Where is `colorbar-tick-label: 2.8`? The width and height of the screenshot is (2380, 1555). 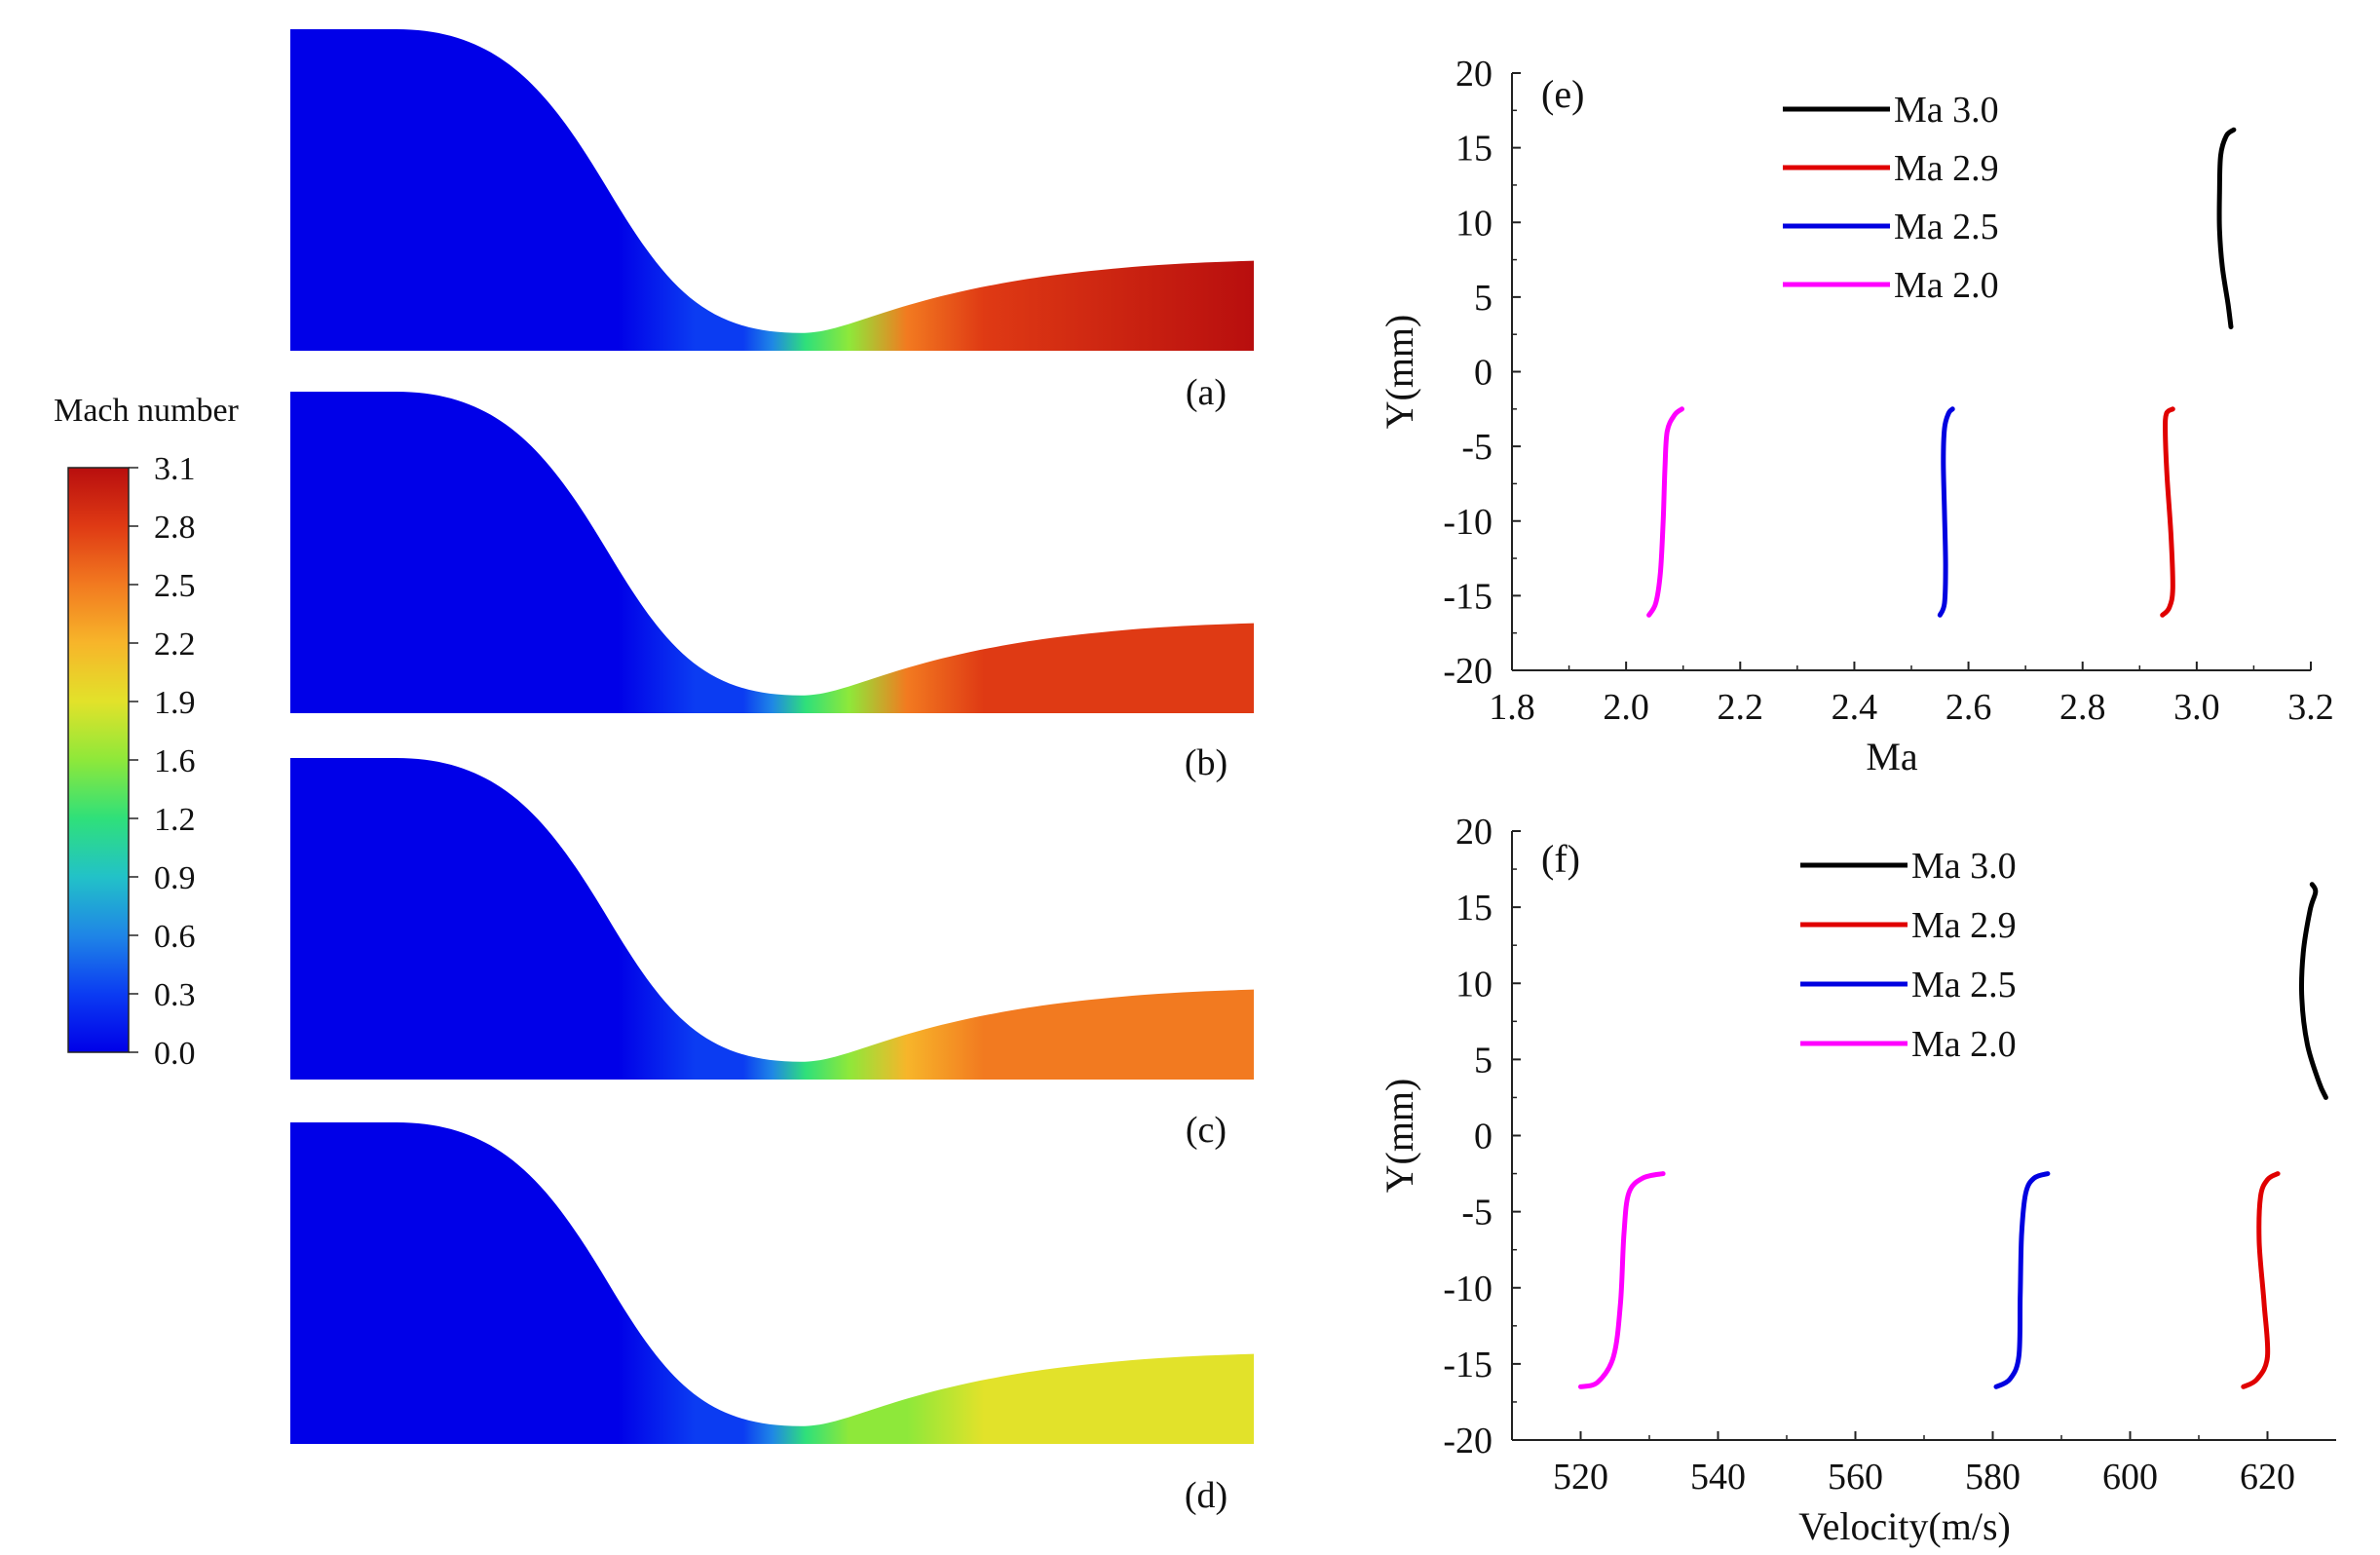 colorbar-tick-label: 2.8 is located at coordinates (175, 528).